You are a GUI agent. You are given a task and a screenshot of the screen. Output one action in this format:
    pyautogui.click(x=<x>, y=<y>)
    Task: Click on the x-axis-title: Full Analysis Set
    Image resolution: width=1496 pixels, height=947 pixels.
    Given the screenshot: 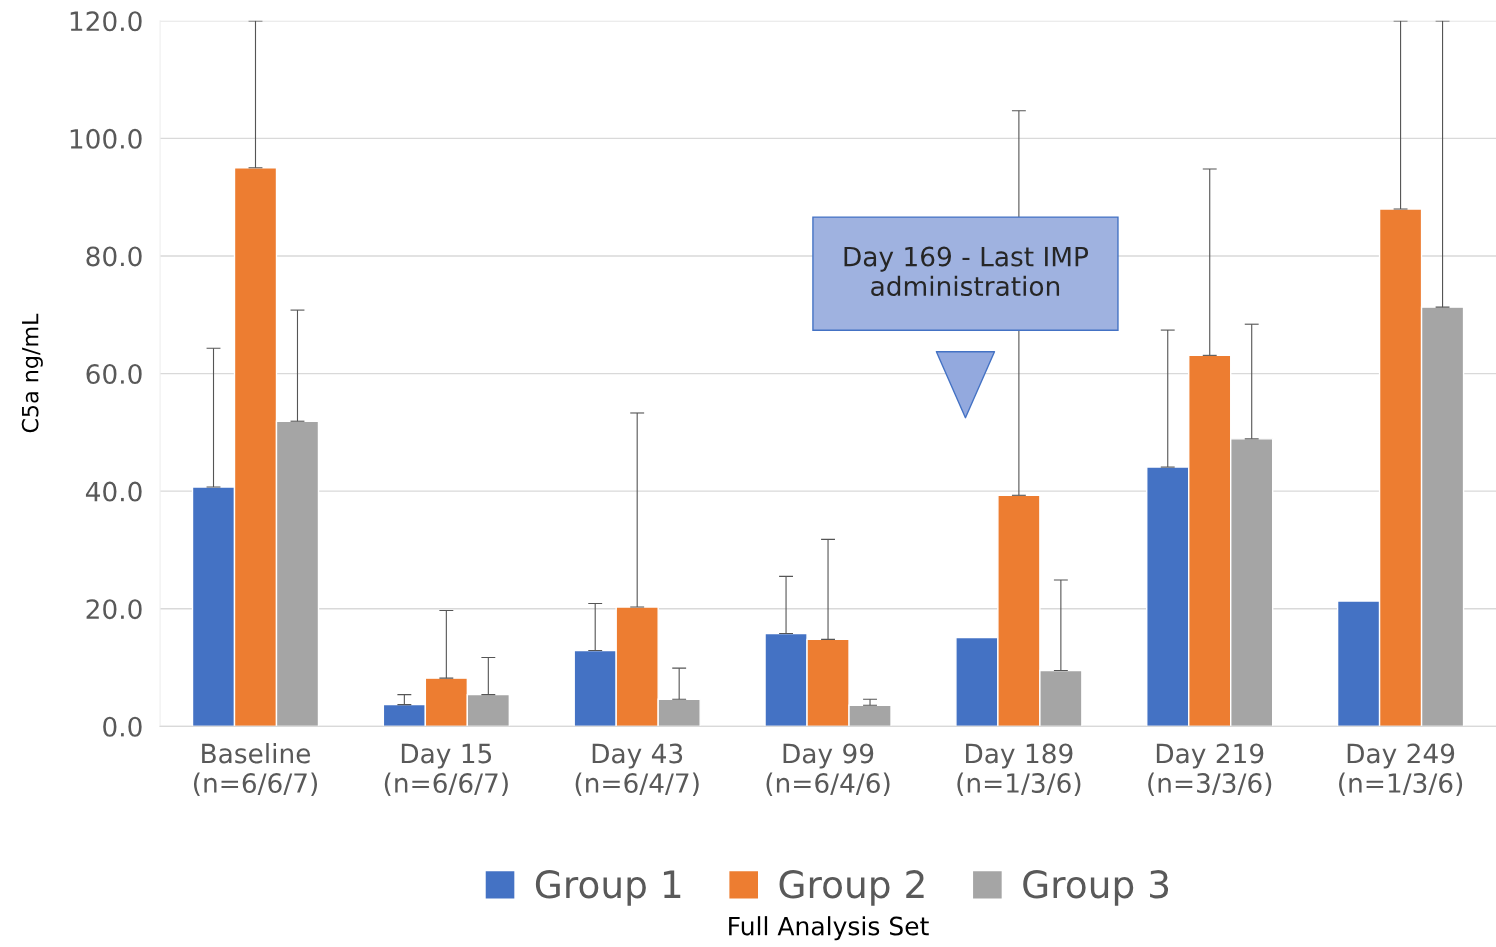 What is the action you would take?
    pyautogui.click(x=829, y=928)
    